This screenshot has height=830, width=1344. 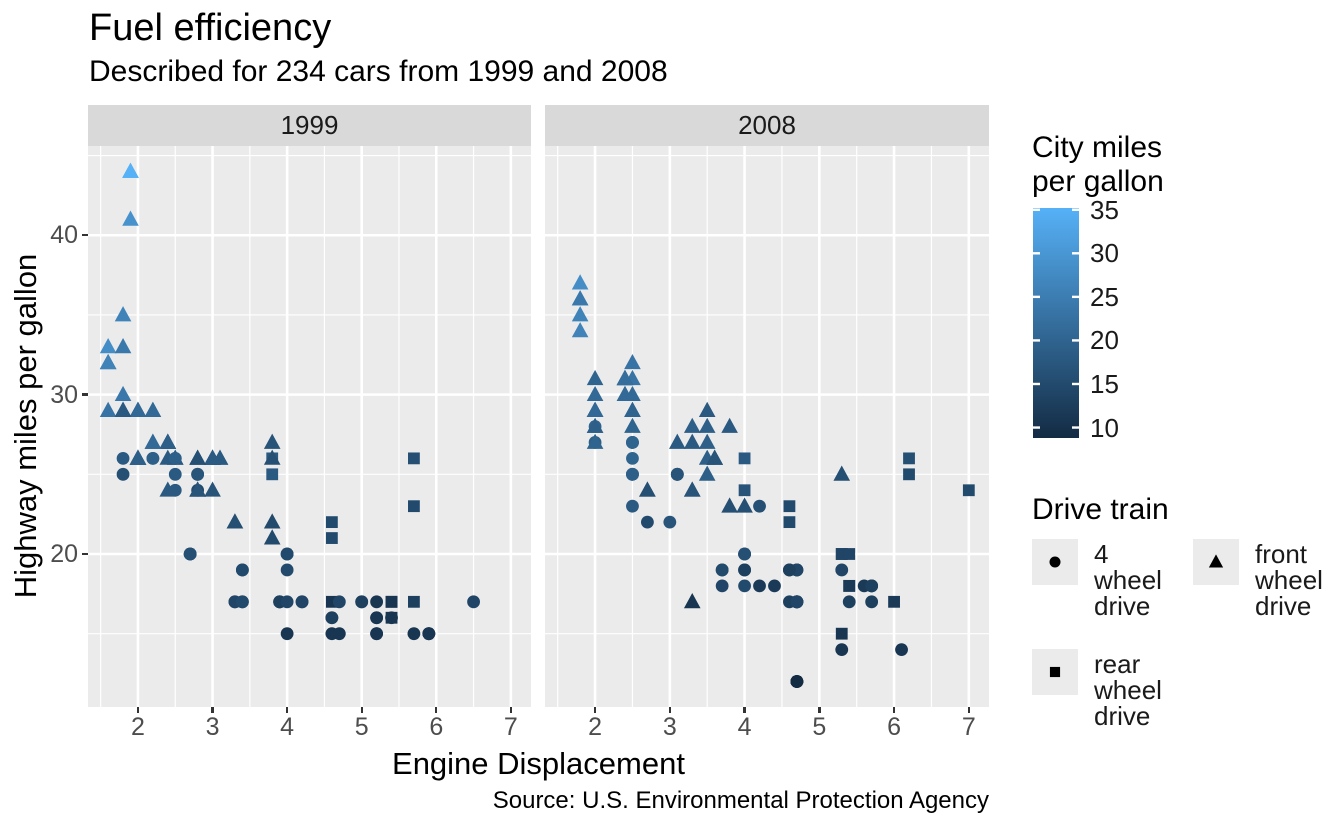 I want to click on colorbar-tick-label: 15, so click(x=1104, y=383).